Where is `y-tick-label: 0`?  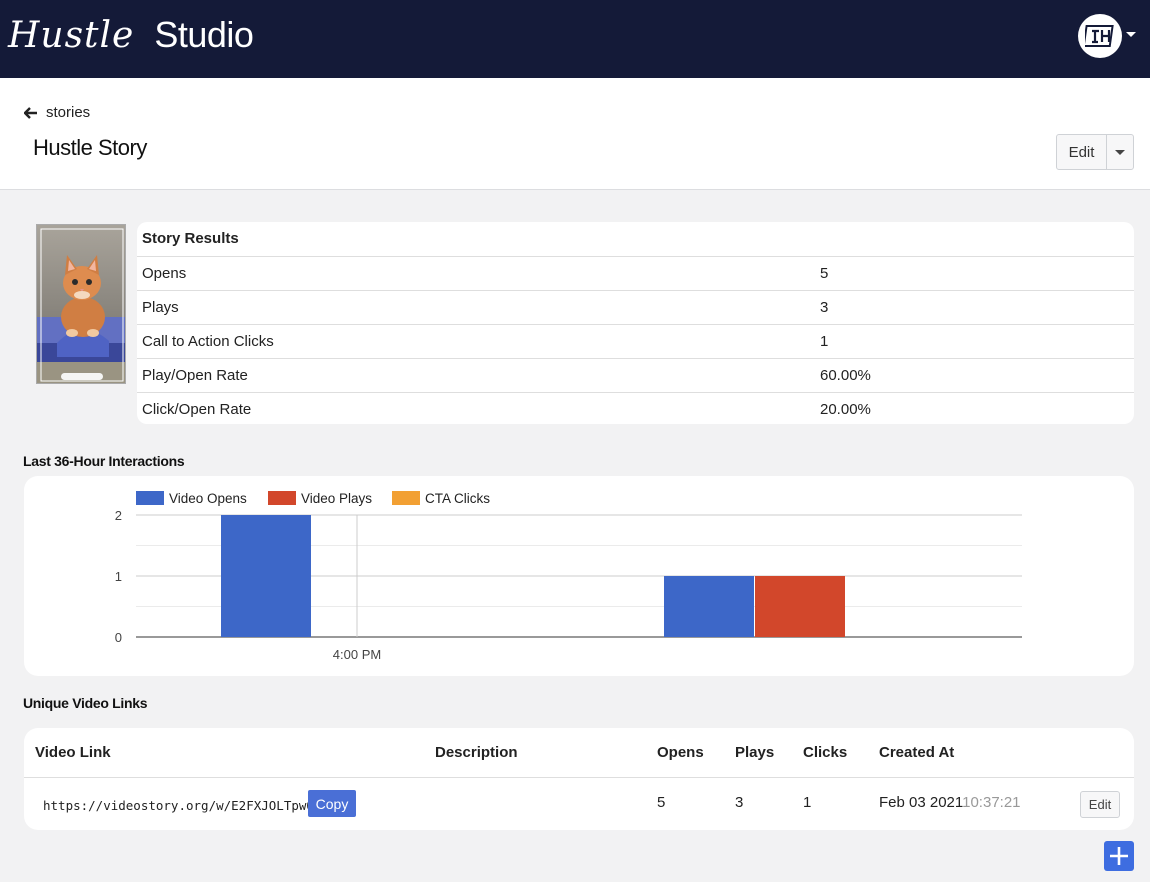
y-tick-label: 0 is located at coordinates (118, 637).